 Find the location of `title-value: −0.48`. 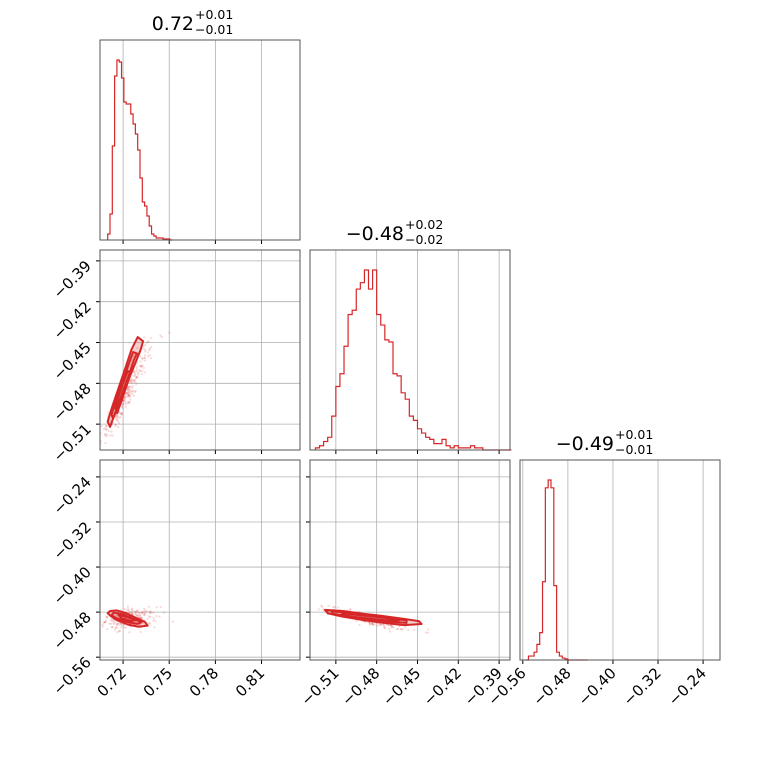

title-value: −0.48 is located at coordinates (375, 234).